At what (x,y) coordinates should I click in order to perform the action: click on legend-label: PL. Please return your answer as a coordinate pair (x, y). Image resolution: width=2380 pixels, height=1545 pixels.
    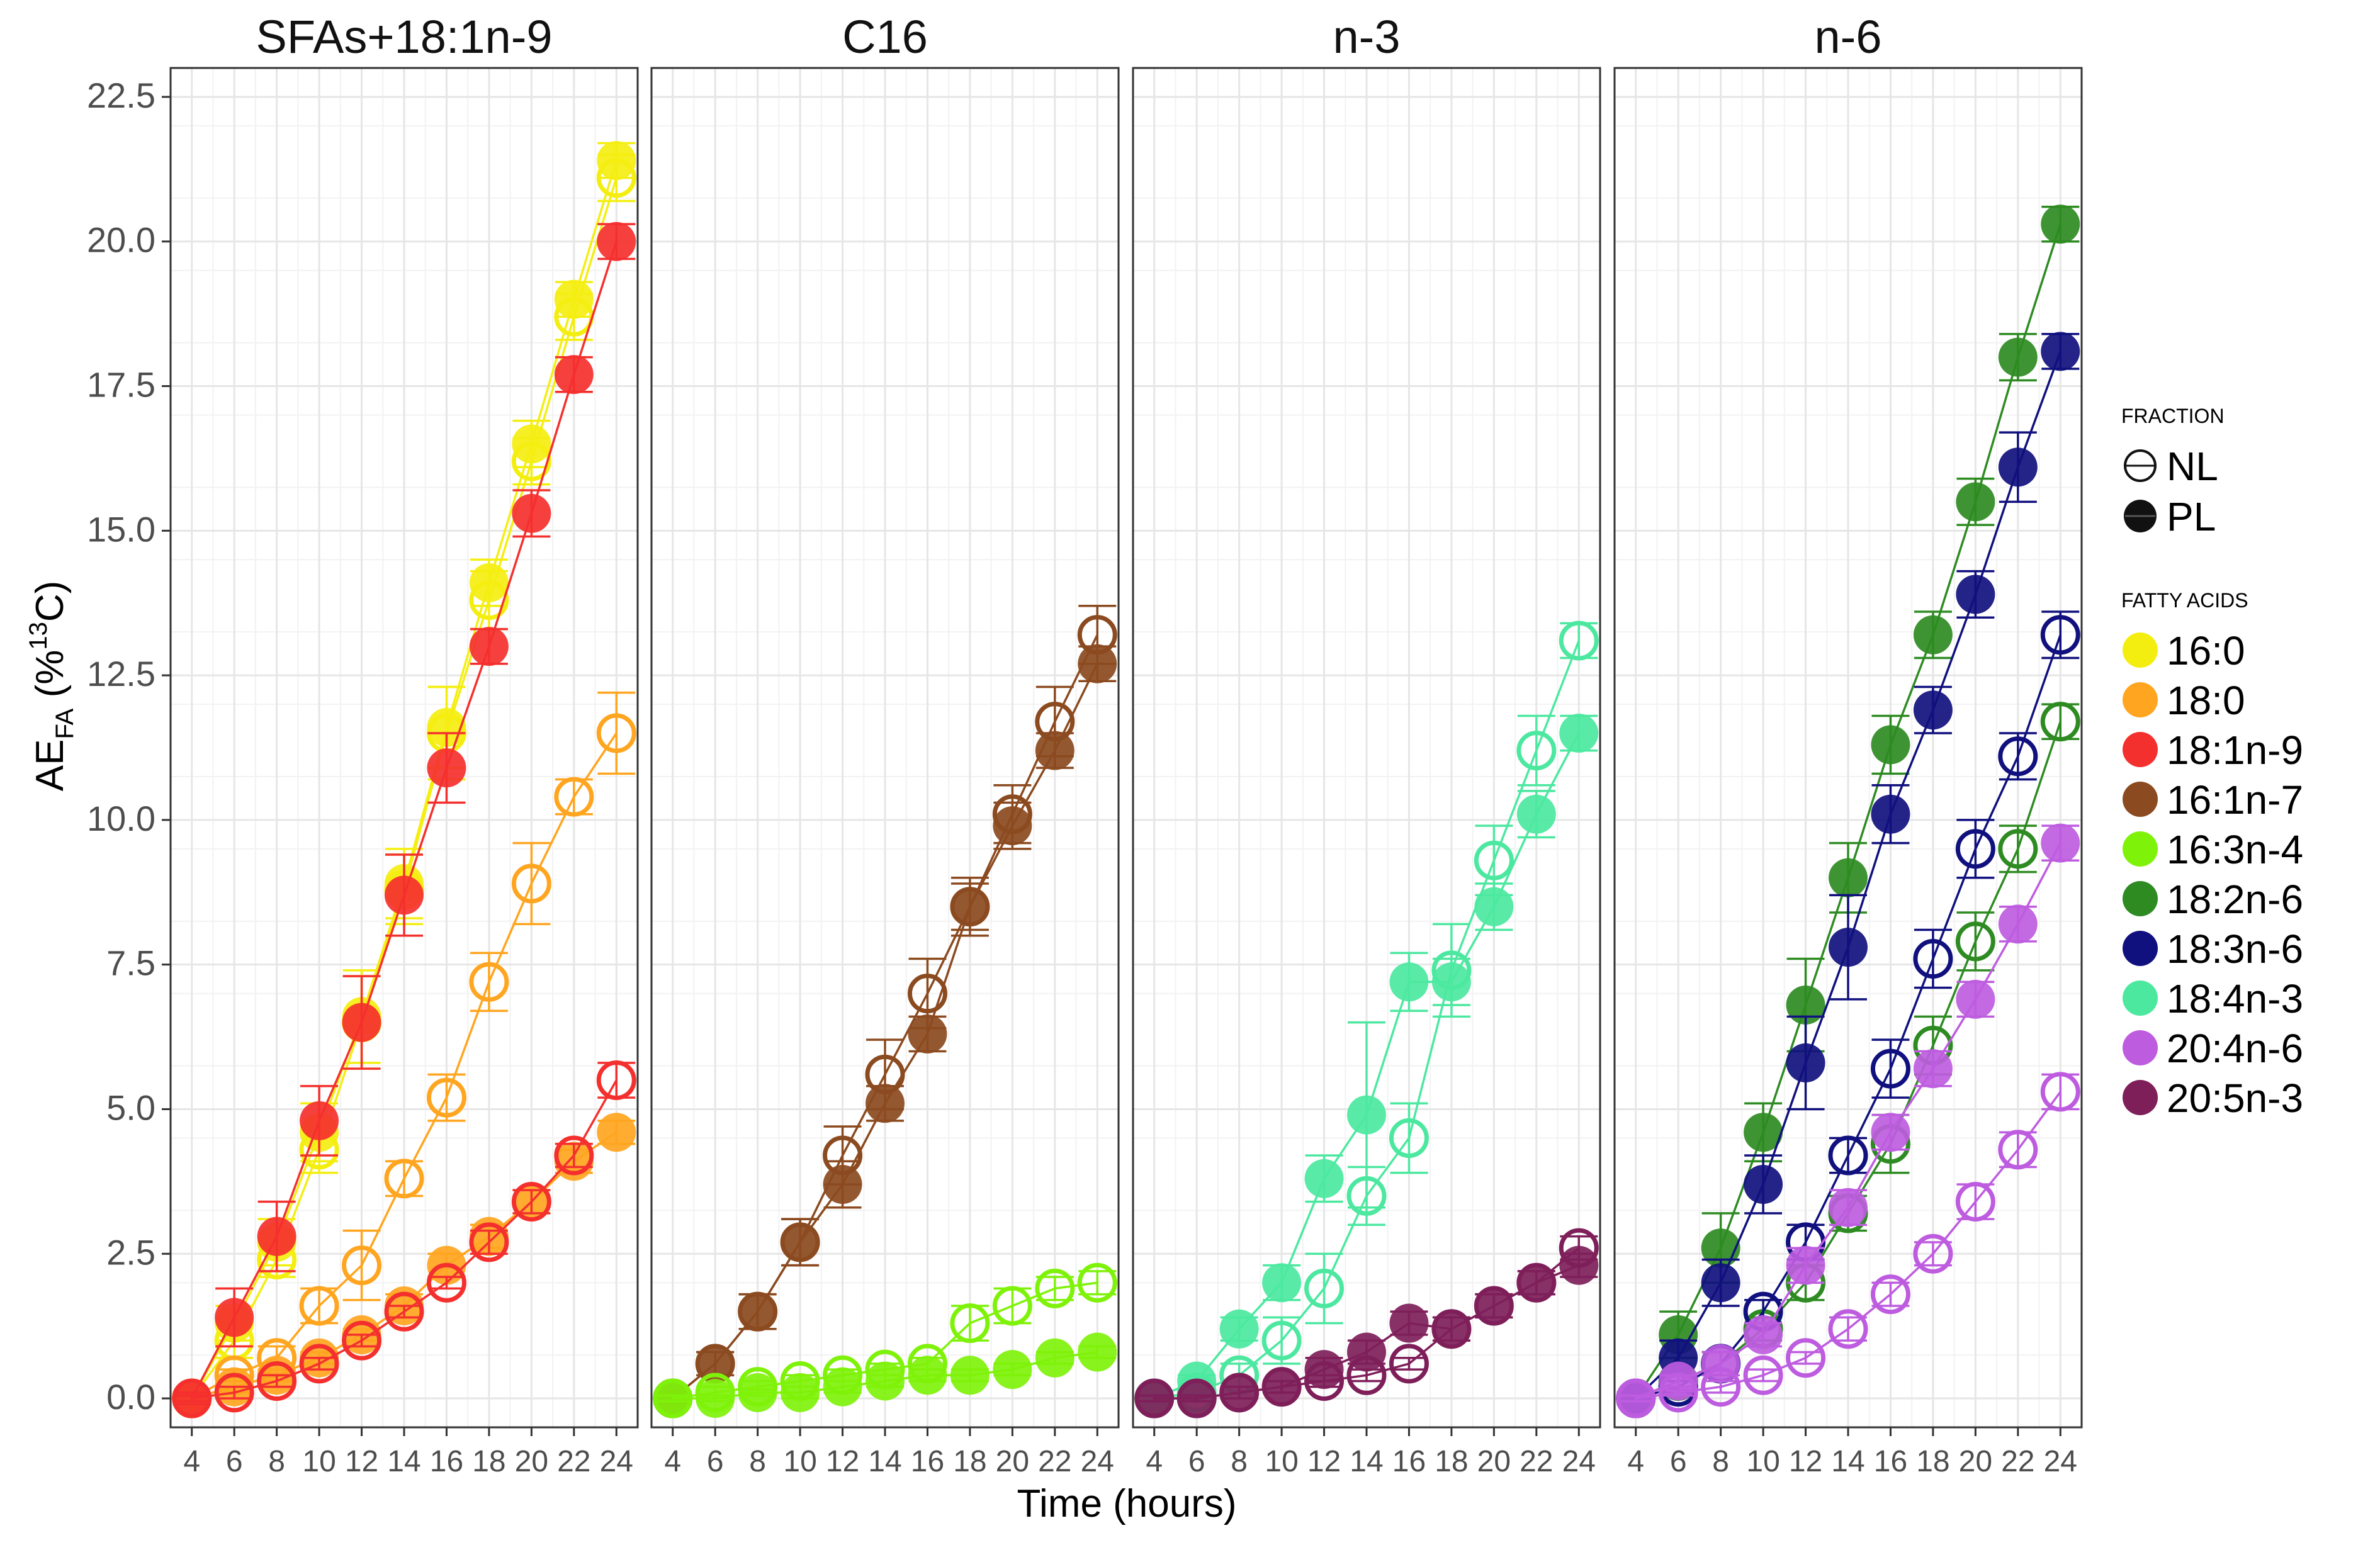
    Looking at the image, I should click on (2191, 516).